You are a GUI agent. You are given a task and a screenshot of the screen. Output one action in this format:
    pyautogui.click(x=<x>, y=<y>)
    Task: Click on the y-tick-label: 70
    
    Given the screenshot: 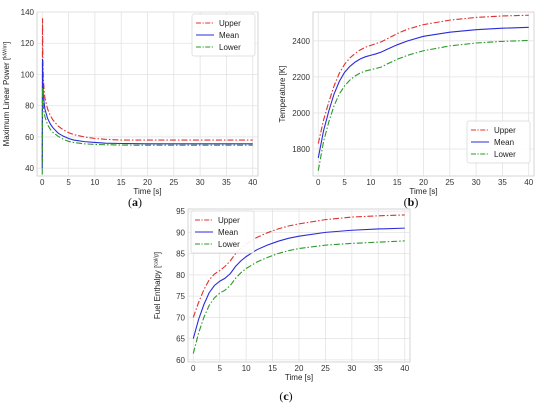 What is the action you would take?
    pyautogui.click(x=180, y=317)
    